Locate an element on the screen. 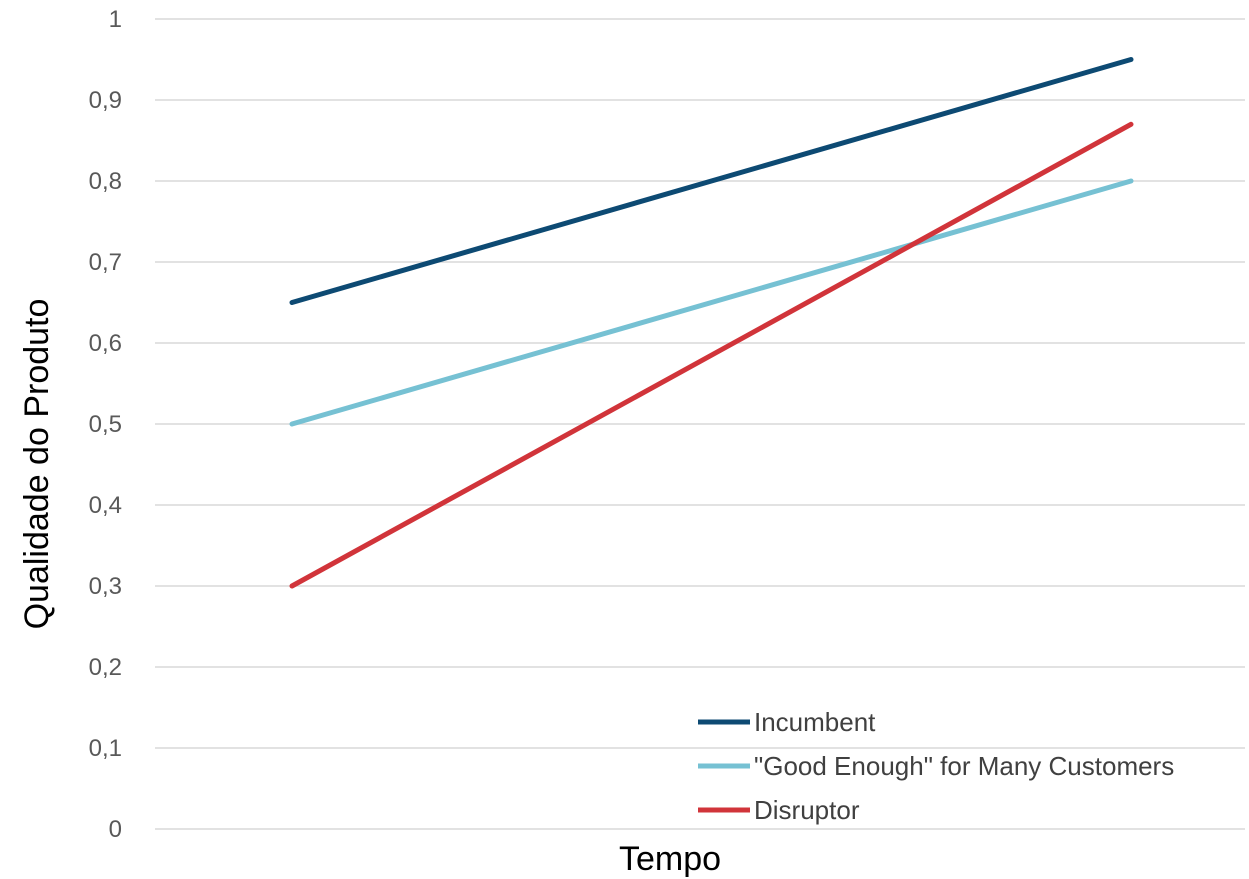 This screenshot has height=879, width=1249. y-tick-label: 0,5 is located at coordinates (105, 424).